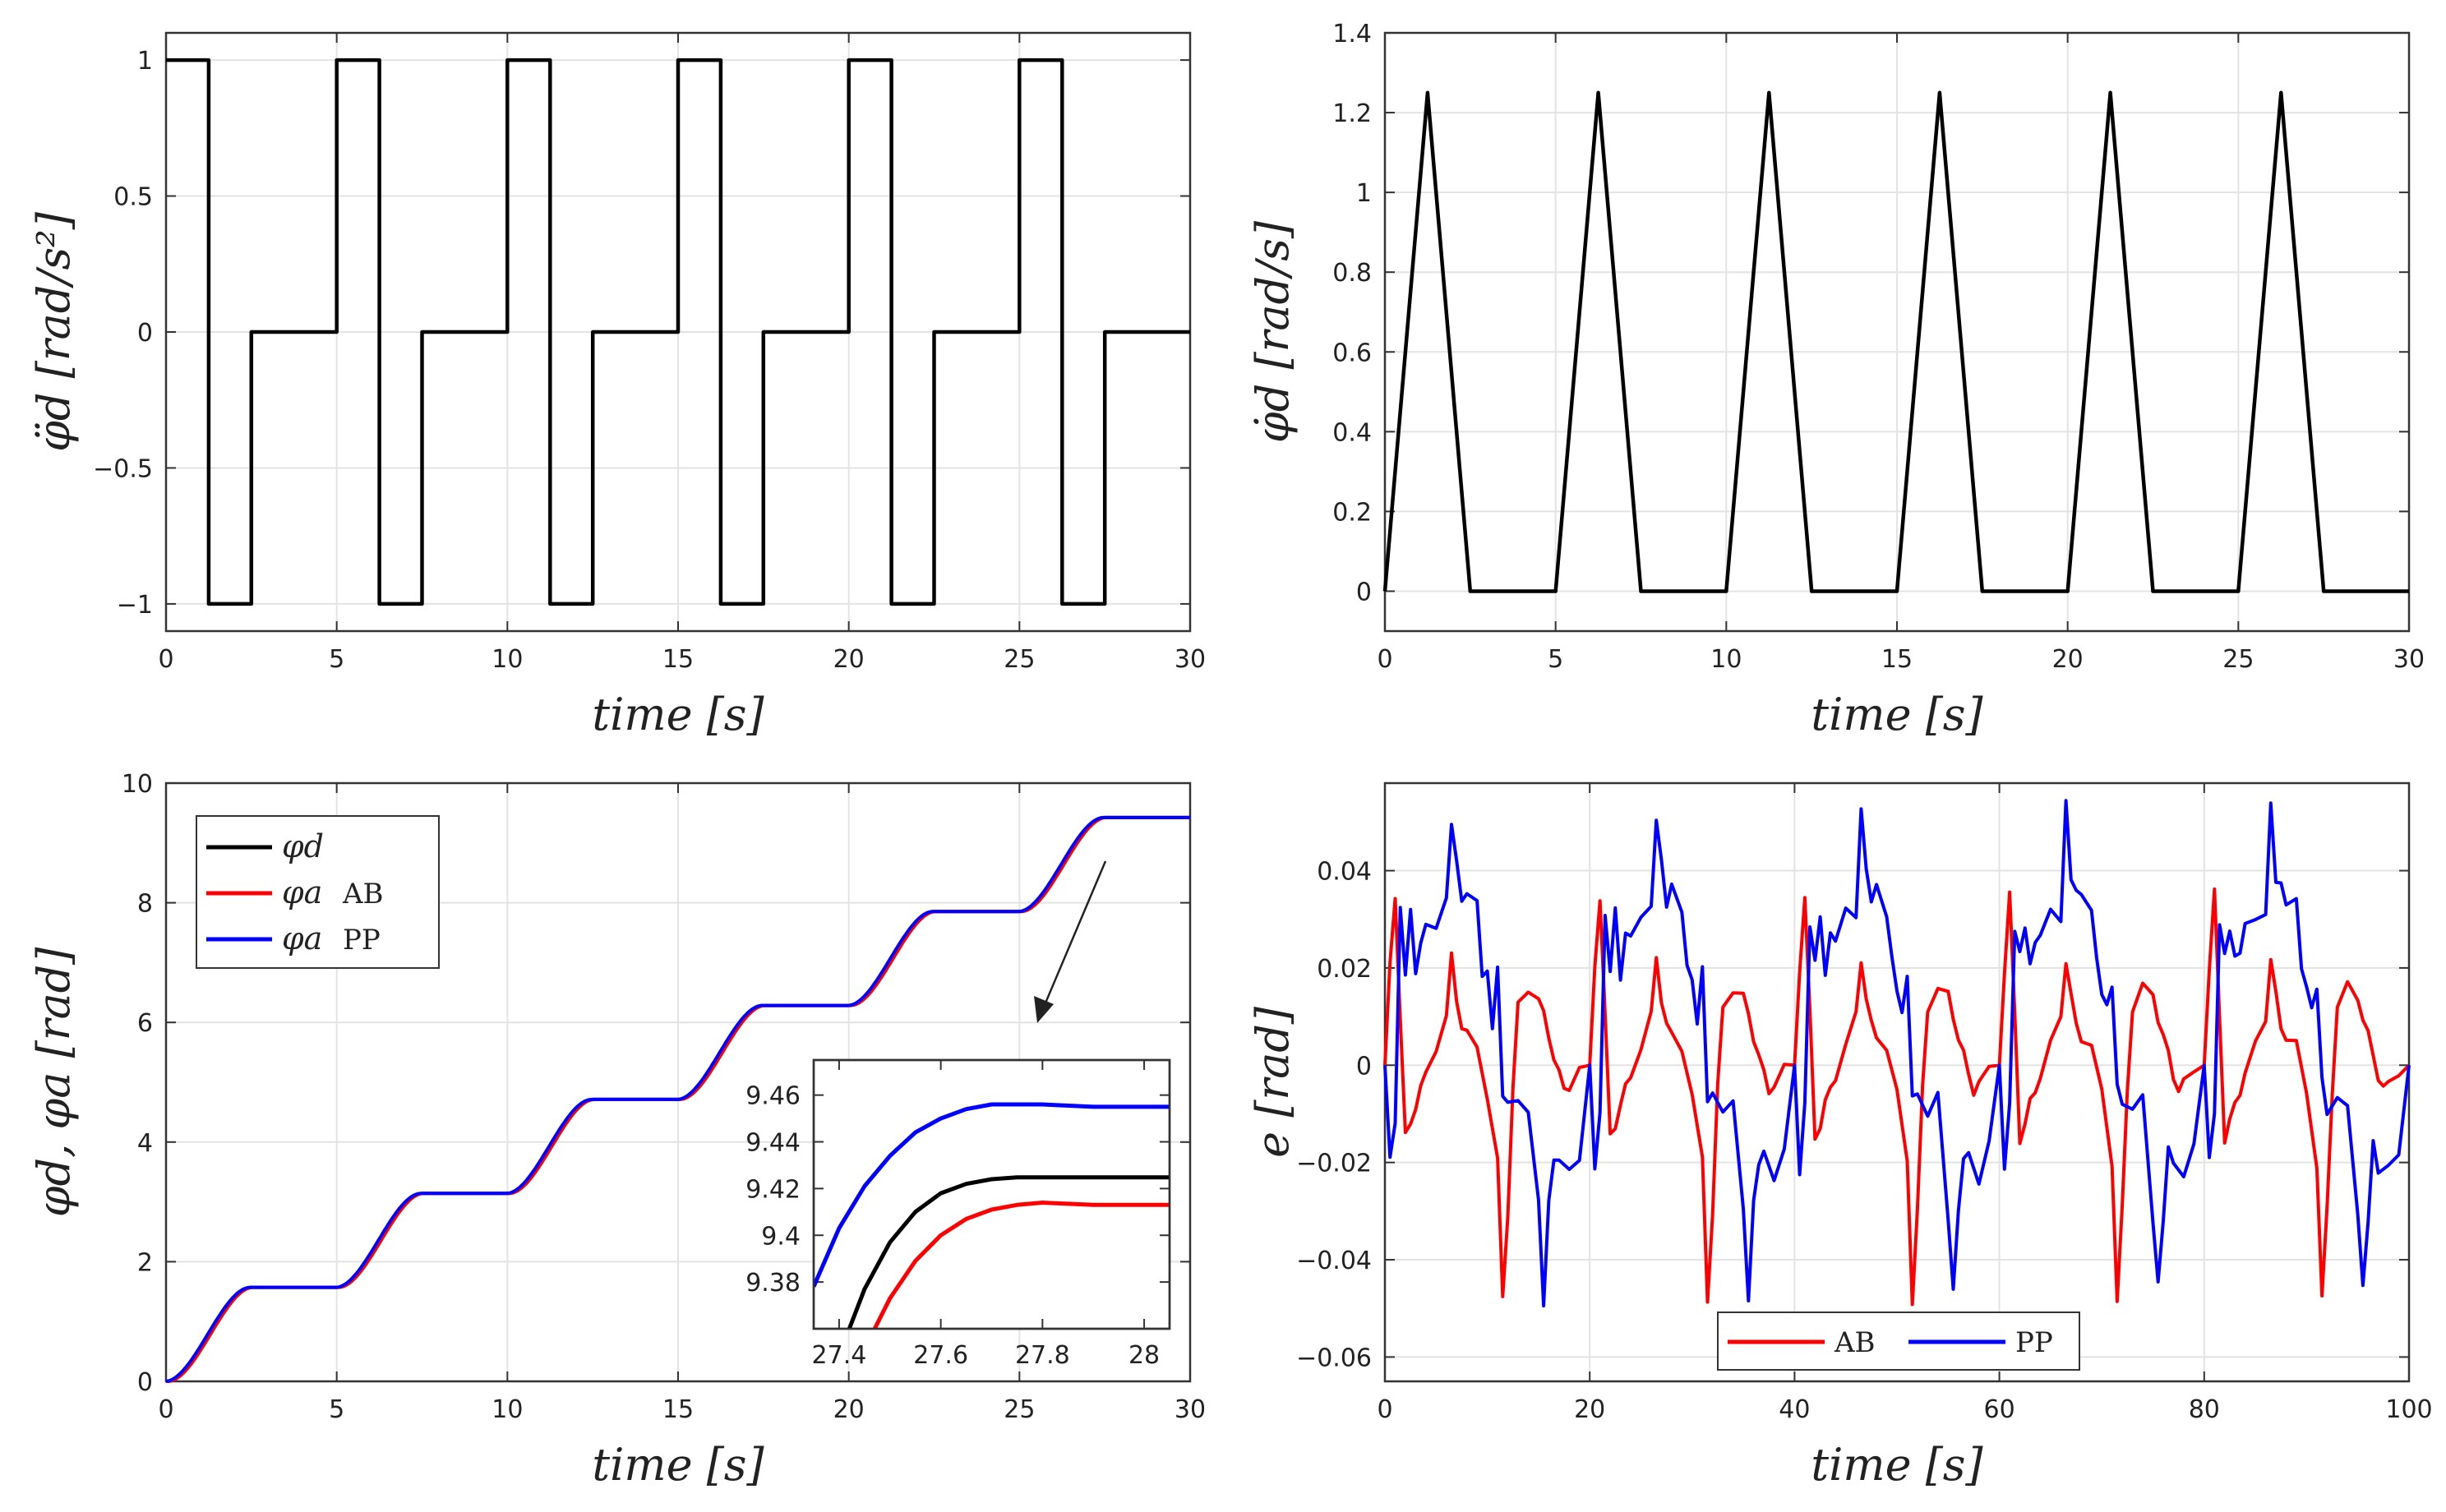 The height and width of the screenshot is (1512, 2446). Describe the element at coordinates (1334, 1164) in the screenshot. I see `y-tick-label: −0.02` at that location.